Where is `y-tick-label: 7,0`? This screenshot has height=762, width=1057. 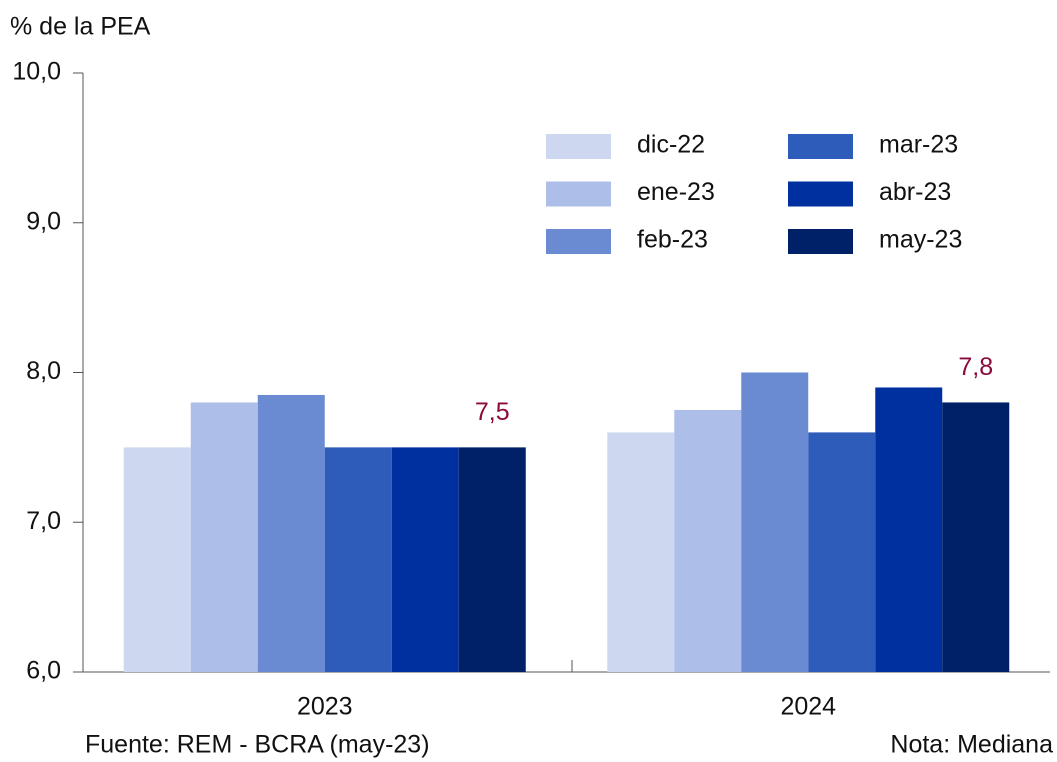 y-tick-label: 7,0 is located at coordinates (43, 521).